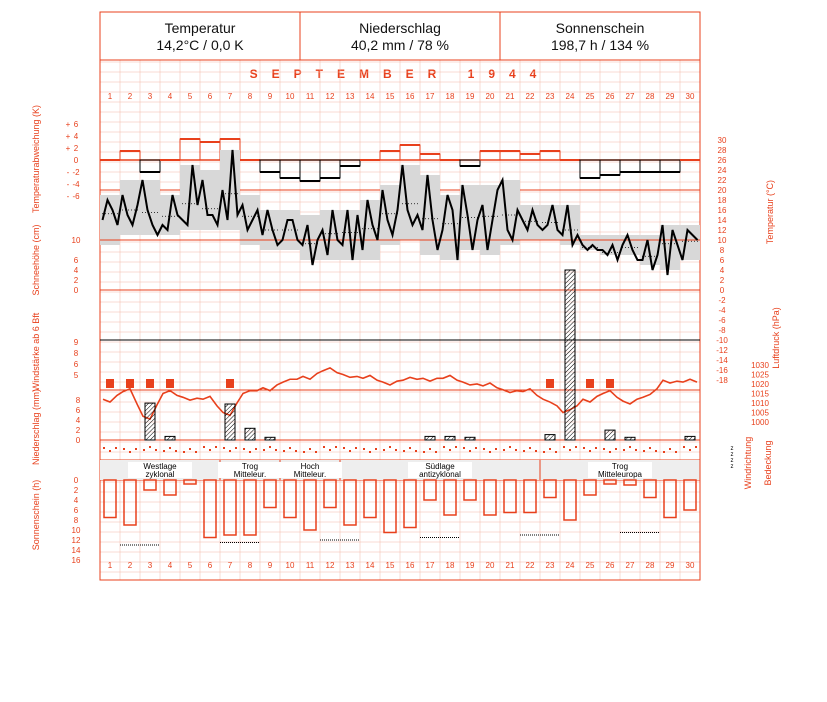  I want to click on snow-tick: 6, so click(76, 260).